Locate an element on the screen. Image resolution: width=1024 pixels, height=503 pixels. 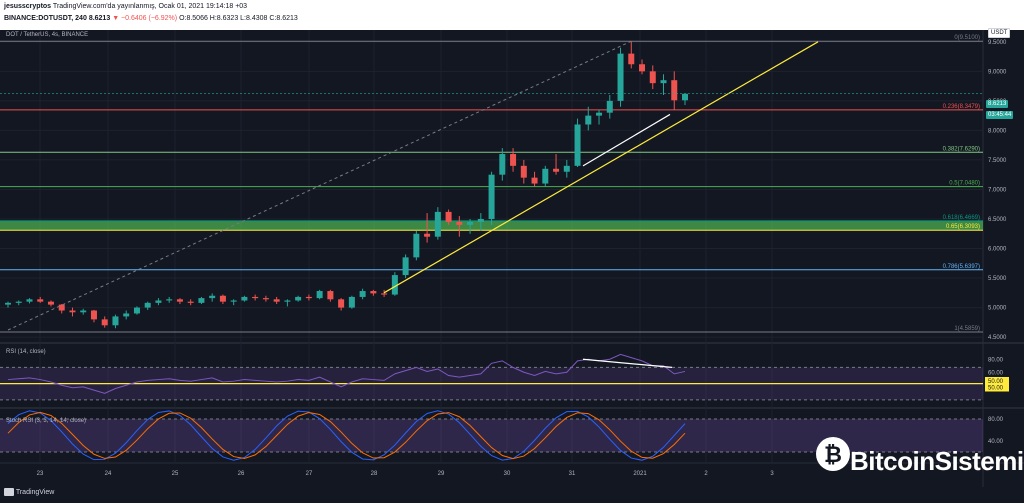
stoch-rsi-title: Stoch RSI (3, 3, 14, 14, close) is located at coordinates (46, 421).